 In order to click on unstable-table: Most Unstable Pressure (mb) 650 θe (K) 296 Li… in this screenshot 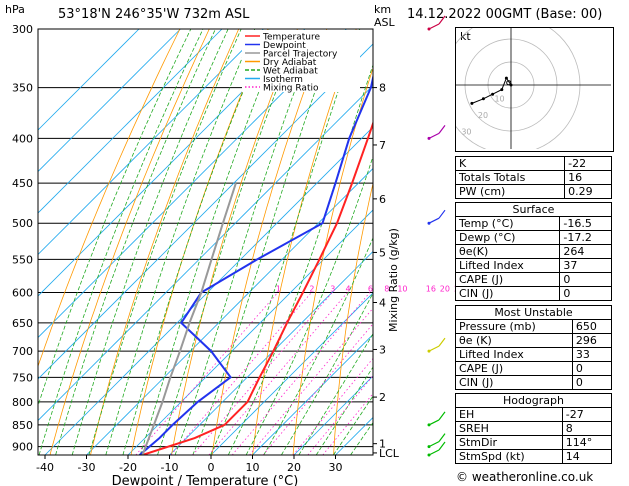, I will do `click(534, 347)`.